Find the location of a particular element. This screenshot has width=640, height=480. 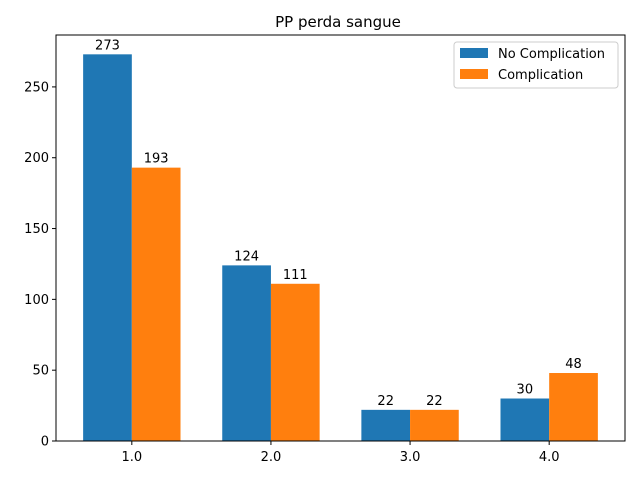

legend: No Complication Complication is located at coordinates (536, 65).